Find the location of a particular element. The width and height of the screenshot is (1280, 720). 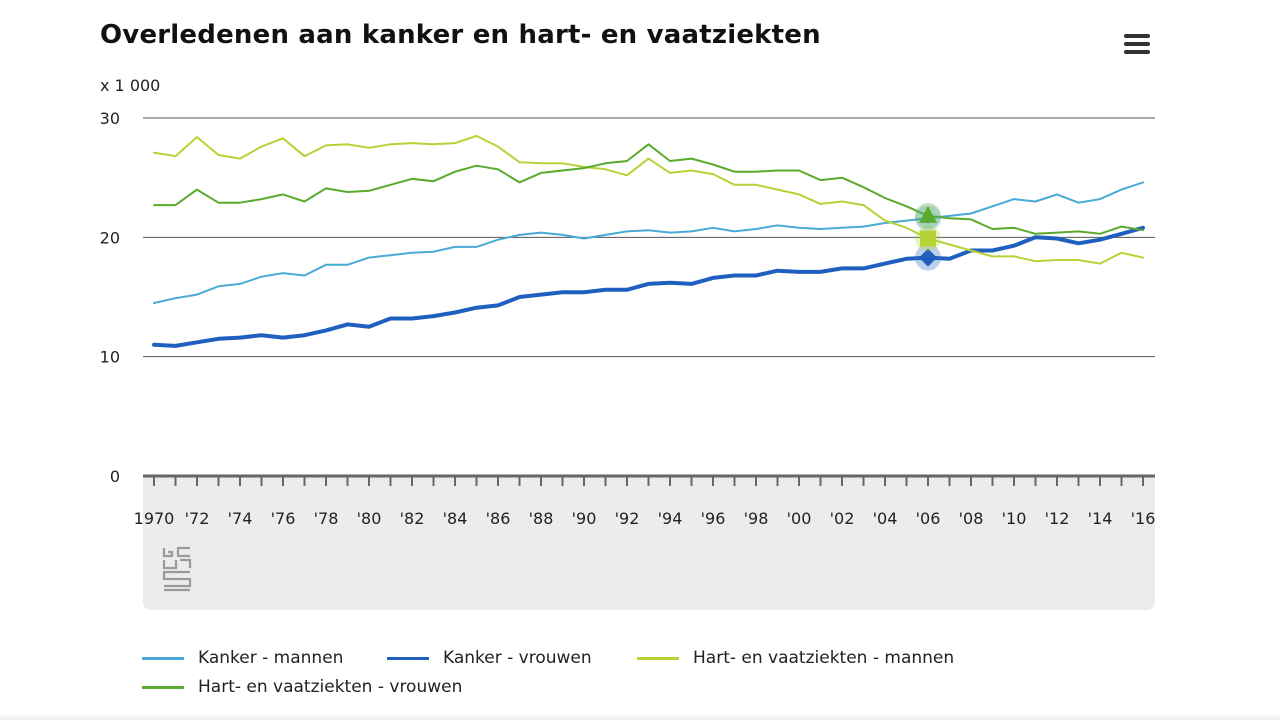

x-tick-label: '90 is located at coordinates (584, 518).